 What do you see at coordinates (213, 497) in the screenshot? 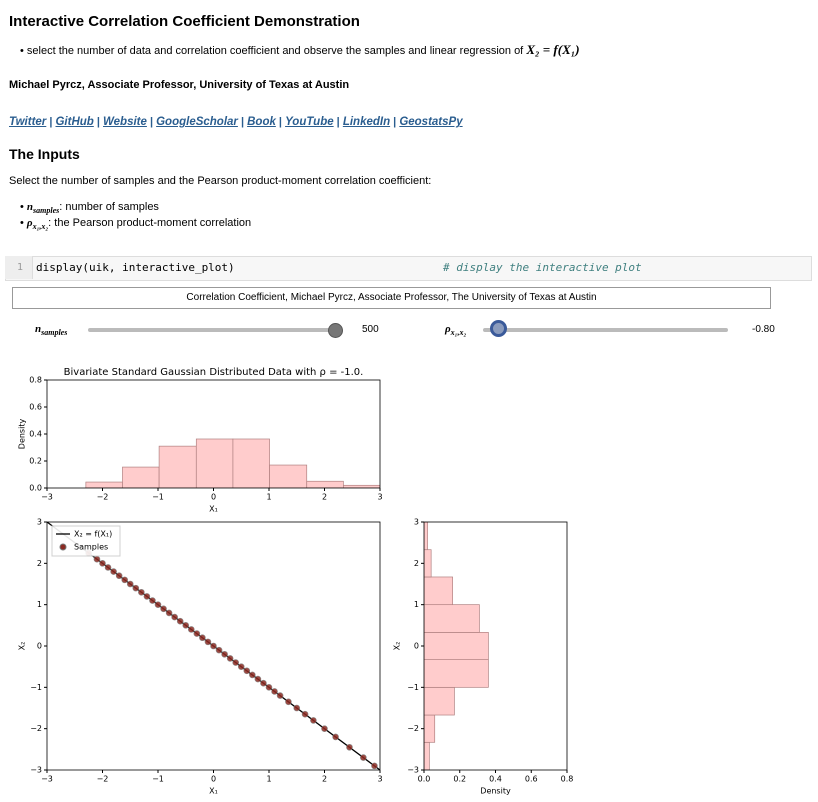
I see `x-tick-label: 0` at bounding box center [213, 497].